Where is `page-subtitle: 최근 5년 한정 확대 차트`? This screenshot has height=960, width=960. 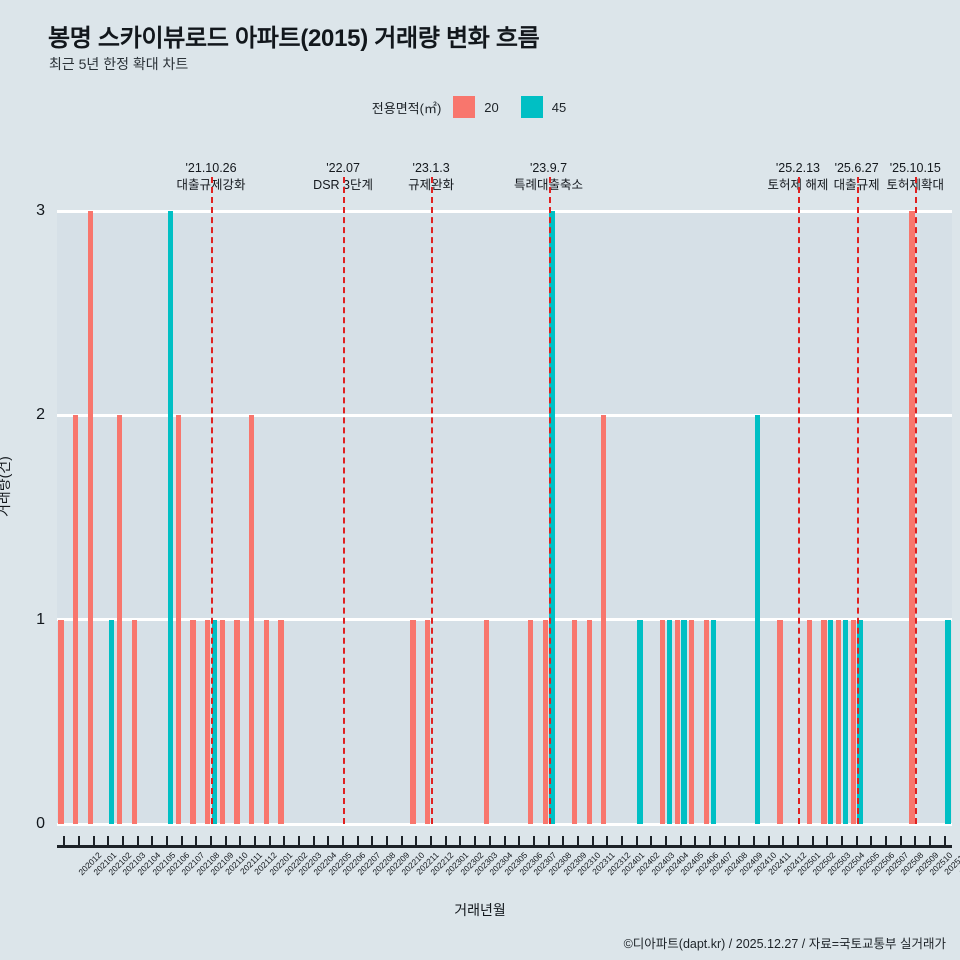
page-subtitle: 최근 5년 한정 확대 차트 is located at coordinates (119, 64).